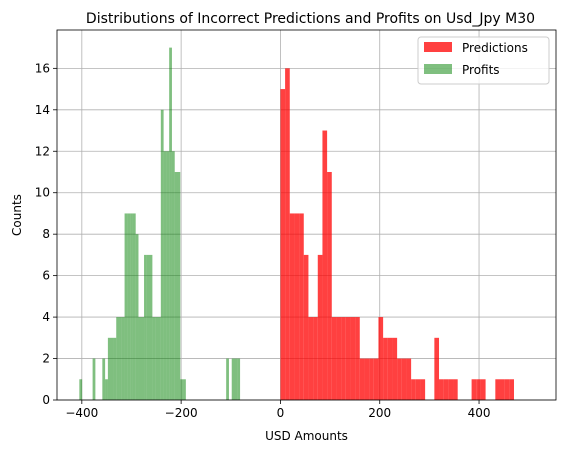 Image resolution: width=582 pixels, height=453 pixels. I want to click on y-tick-label: 8, so click(46, 234).